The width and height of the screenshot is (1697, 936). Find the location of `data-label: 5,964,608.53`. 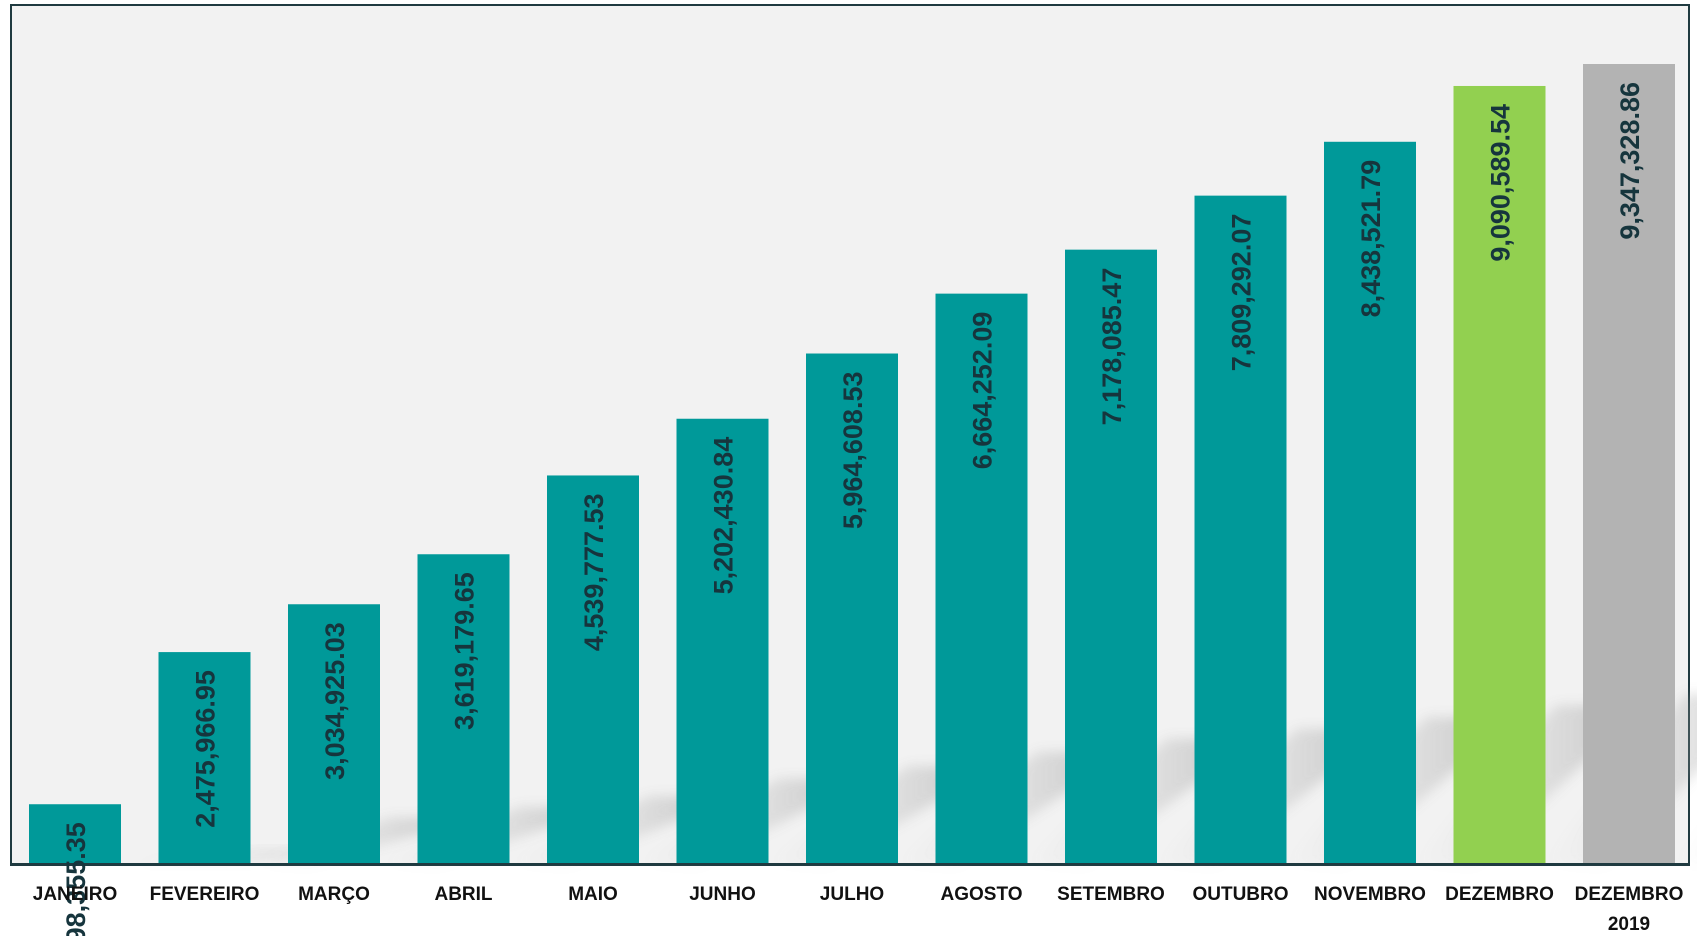

data-label: 5,964,608.53 is located at coordinates (853, 451).